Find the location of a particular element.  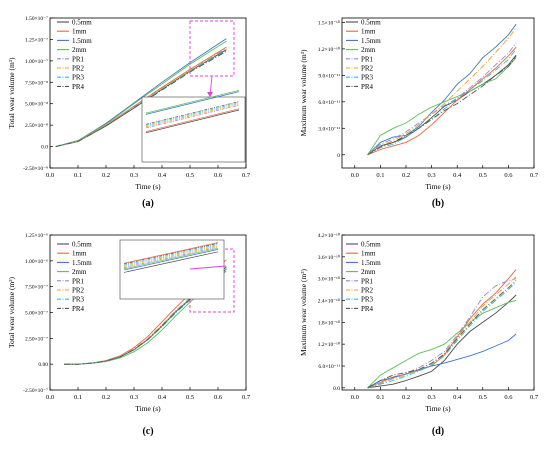

panel-label: (b) is located at coordinates (438, 203).